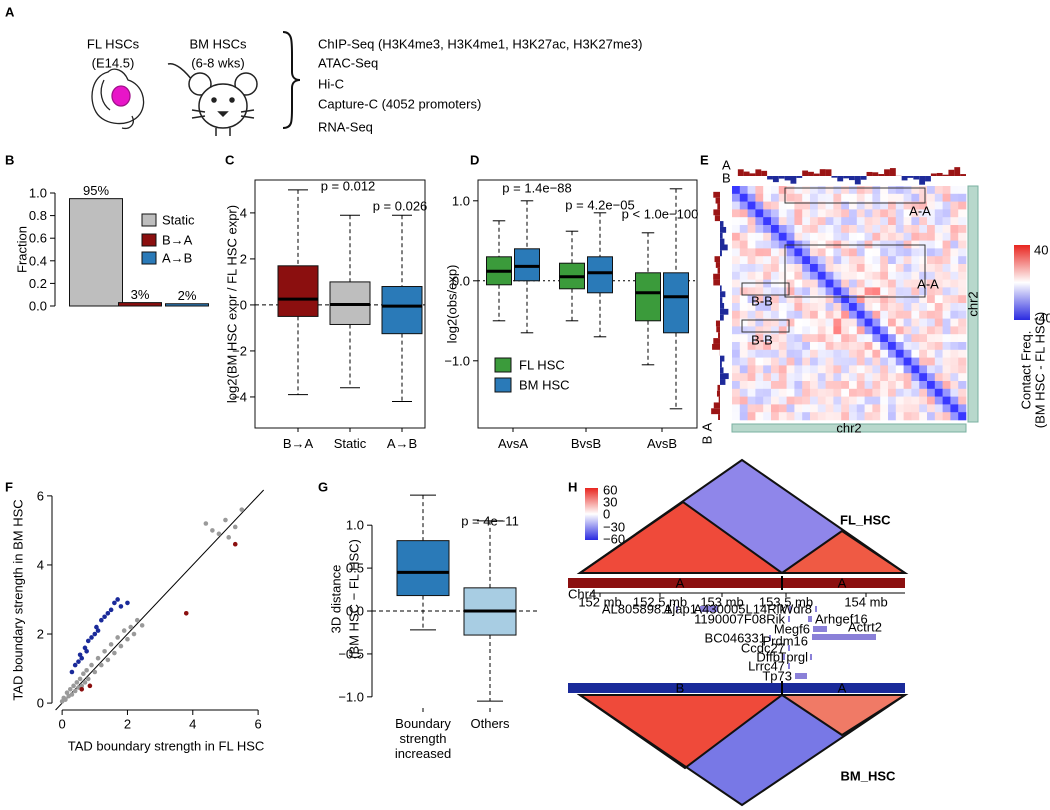 The height and width of the screenshot is (810, 1050). I want to click on y-tick-label: 0.8, so click(38, 215).